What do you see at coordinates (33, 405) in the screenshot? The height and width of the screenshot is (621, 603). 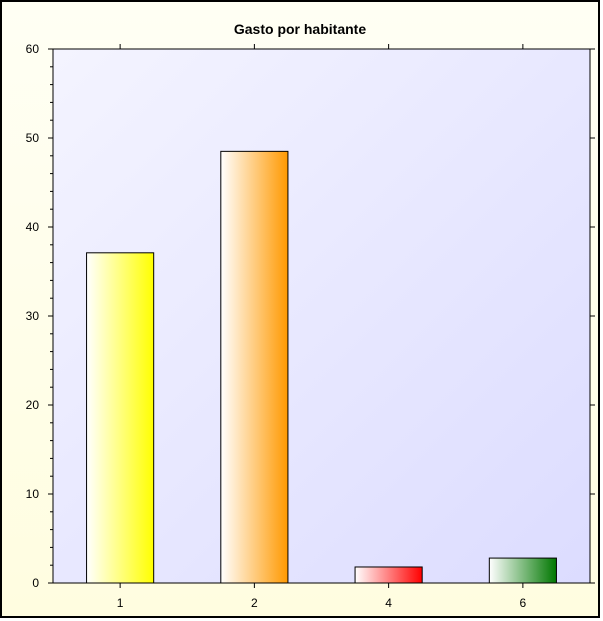 I see `y-tick-label: 20` at bounding box center [33, 405].